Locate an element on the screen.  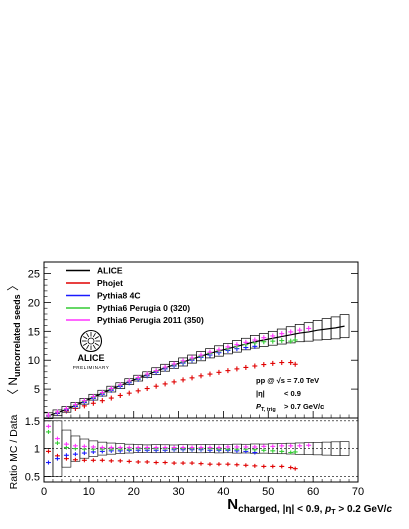
top-y-tick-label: 25 is located at coordinates (34, 275).